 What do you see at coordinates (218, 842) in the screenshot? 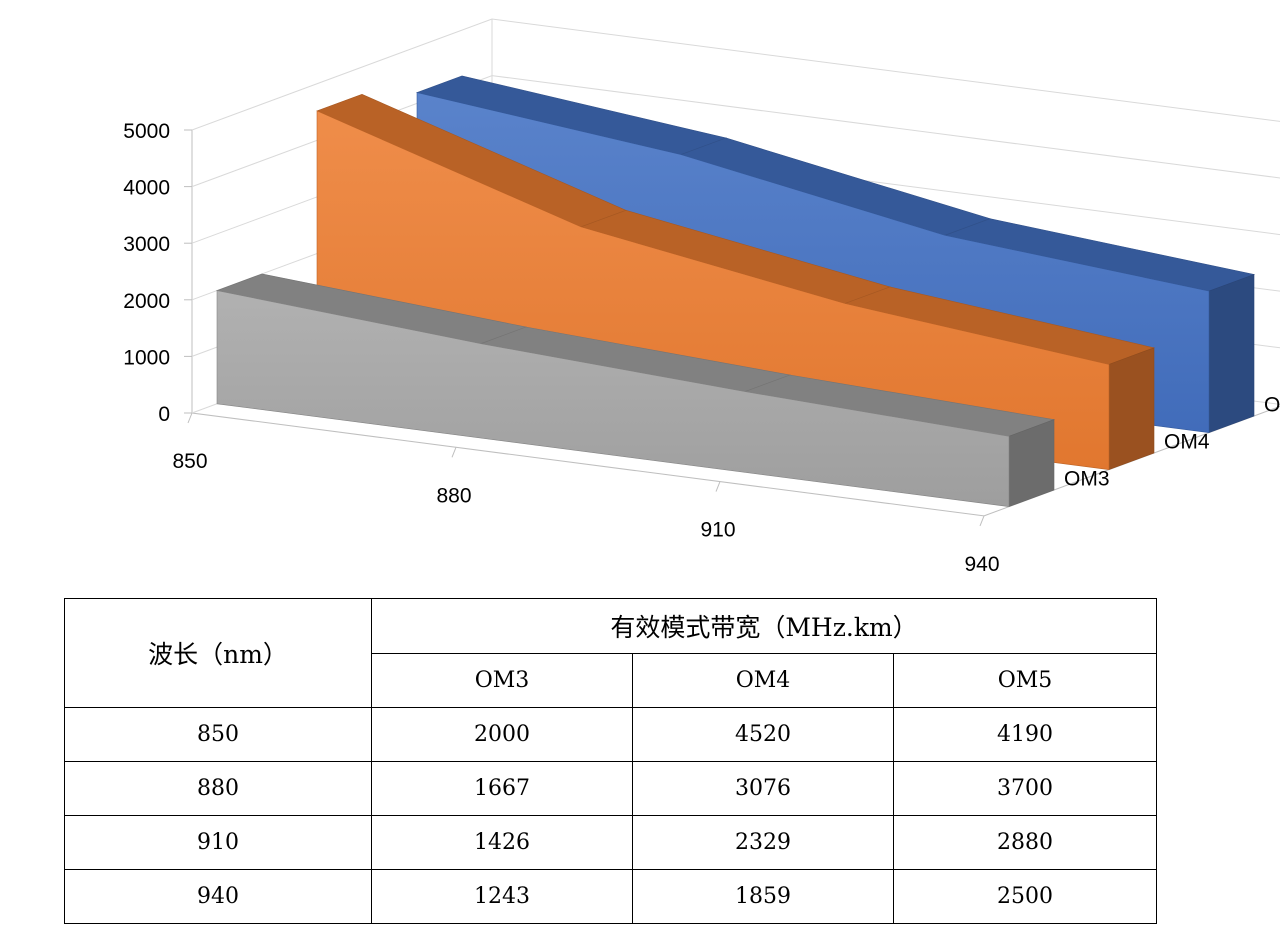
I see `wavelength-cell: 910` at bounding box center [218, 842].